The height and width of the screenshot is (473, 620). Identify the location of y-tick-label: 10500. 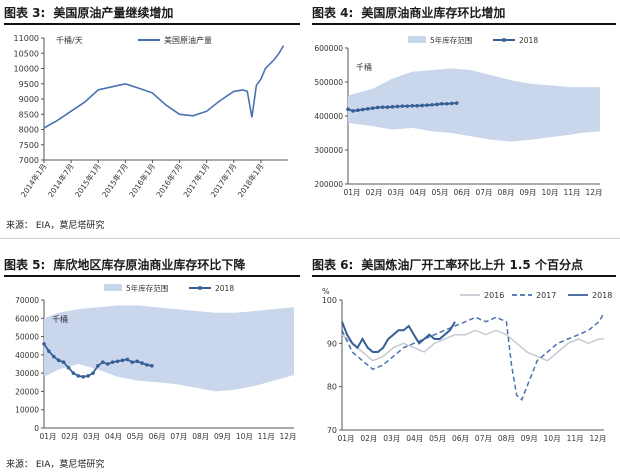
(26, 53).